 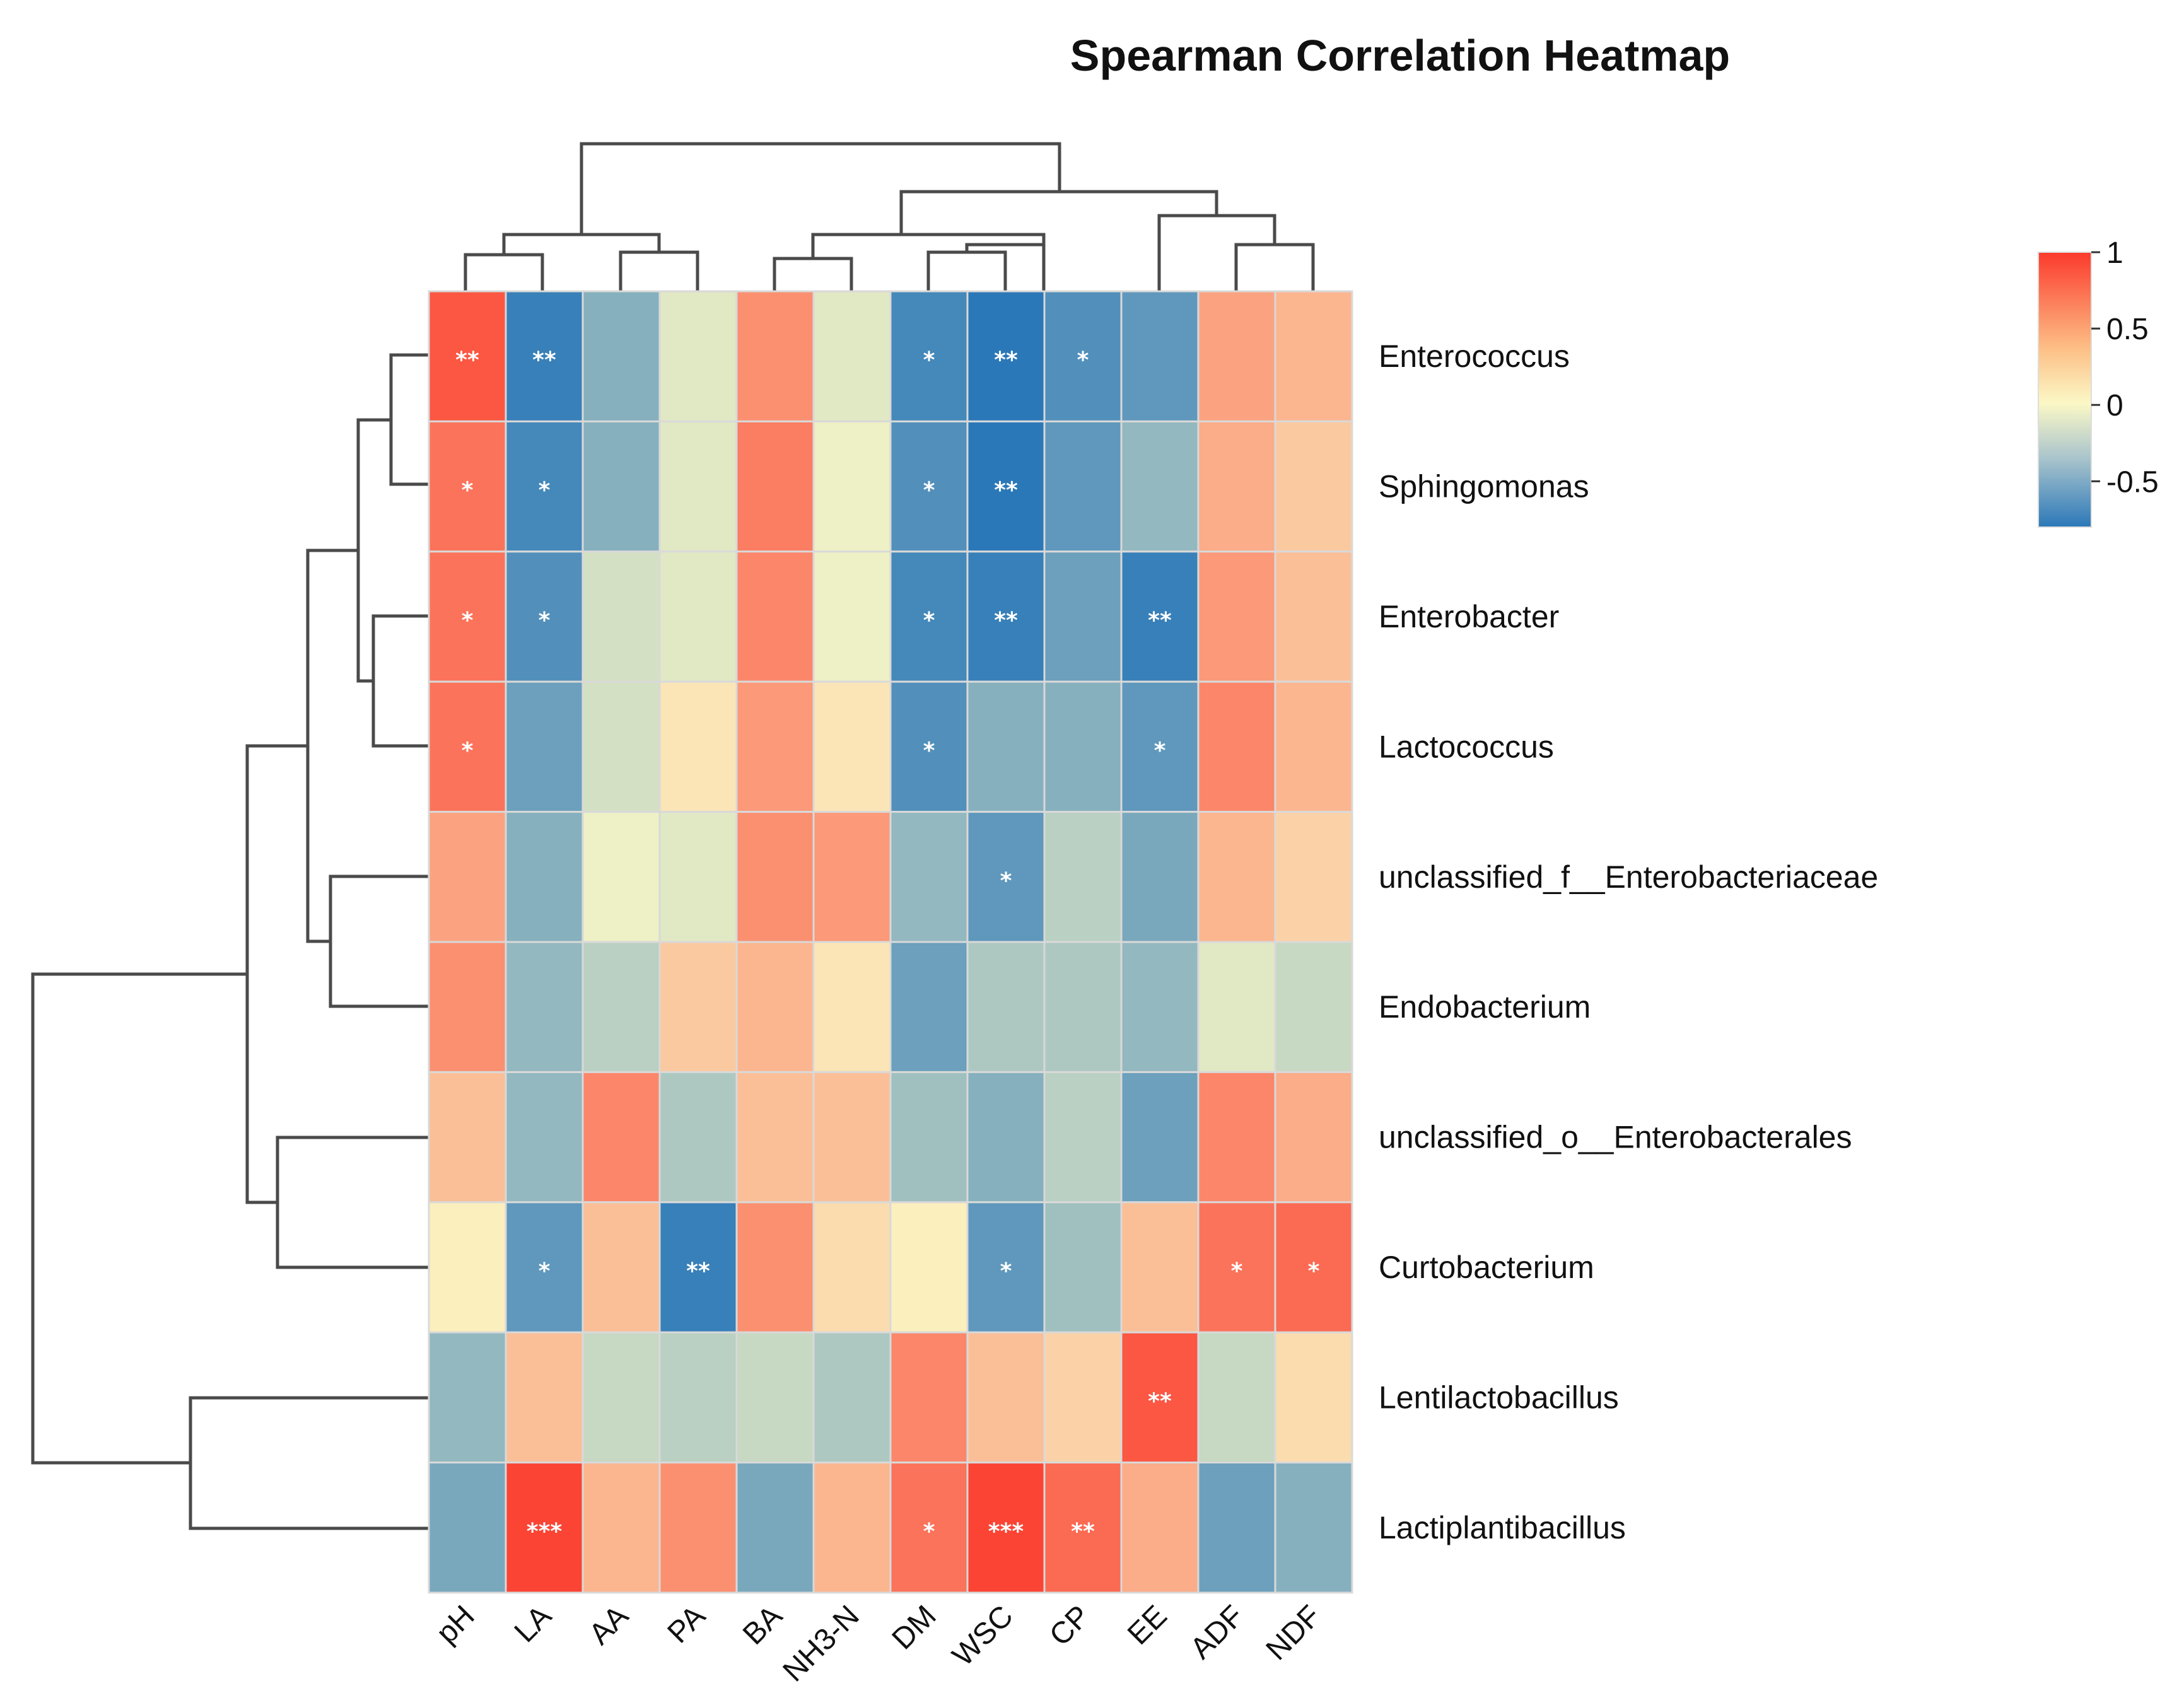 What do you see at coordinates (1485, 1007) in the screenshot?
I see `row-label: Endobacterium` at bounding box center [1485, 1007].